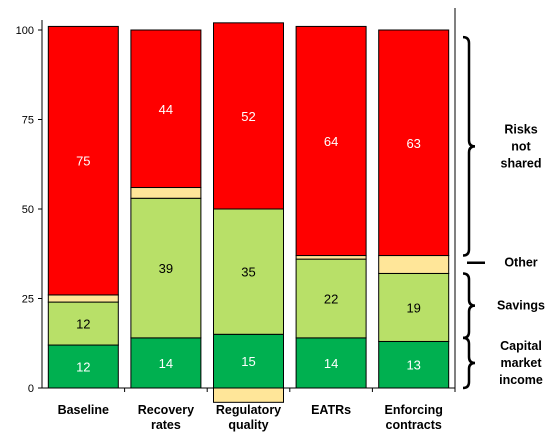 Image resolution: width=552 pixels, height=435 pixels. Describe the element at coordinates (248, 410) in the screenshot. I see `x-tick-label: Regulatory` at that location.